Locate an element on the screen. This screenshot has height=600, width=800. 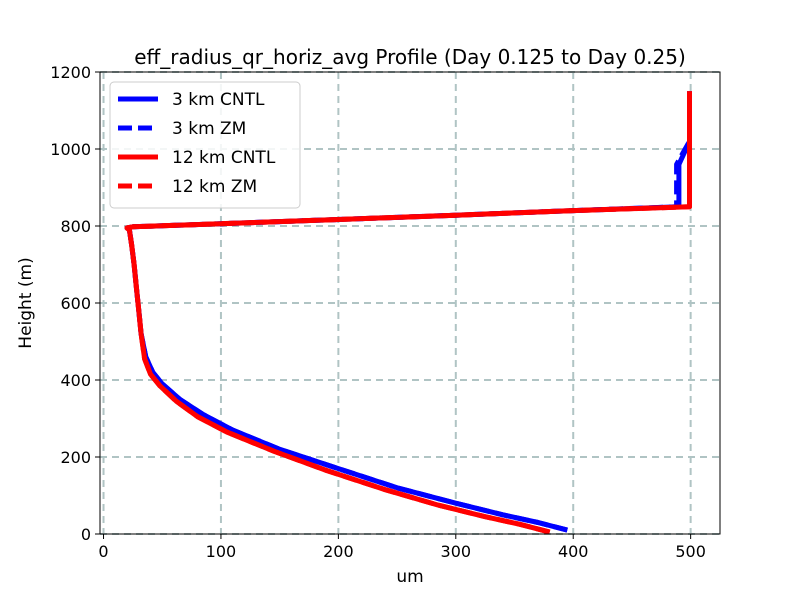
y-axis-label: Height (m) is located at coordinates (26, 302).